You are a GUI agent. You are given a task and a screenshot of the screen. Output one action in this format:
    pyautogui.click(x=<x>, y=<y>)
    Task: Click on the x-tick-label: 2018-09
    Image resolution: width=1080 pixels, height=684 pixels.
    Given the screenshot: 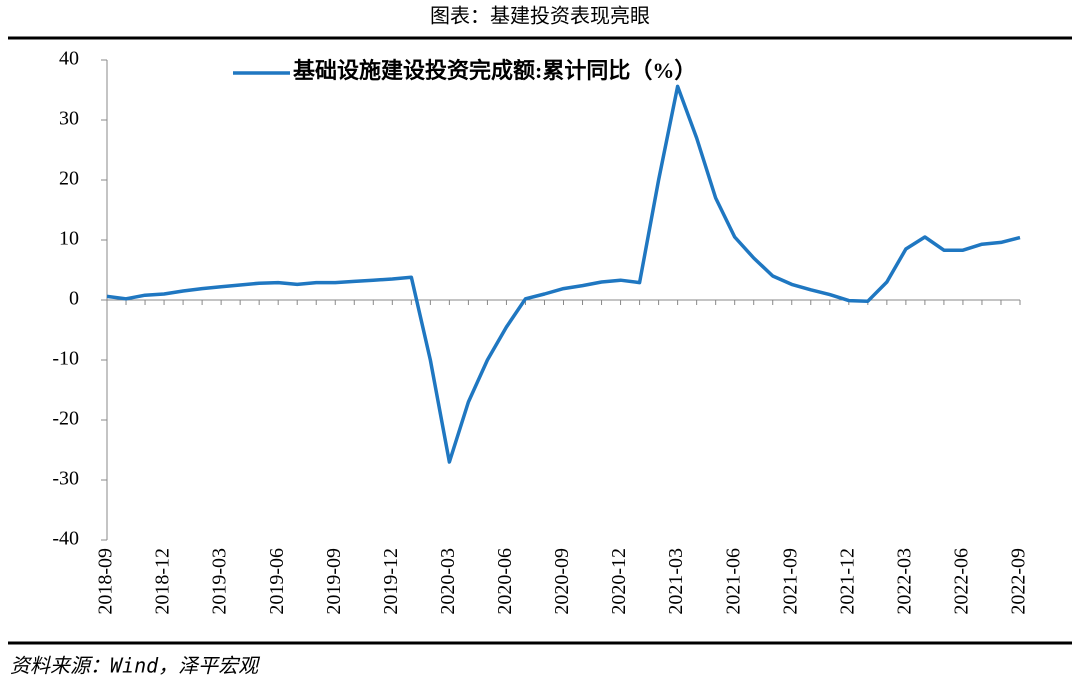 What is the action you would take?
    pyautogui.click(x=106, y=581)
    